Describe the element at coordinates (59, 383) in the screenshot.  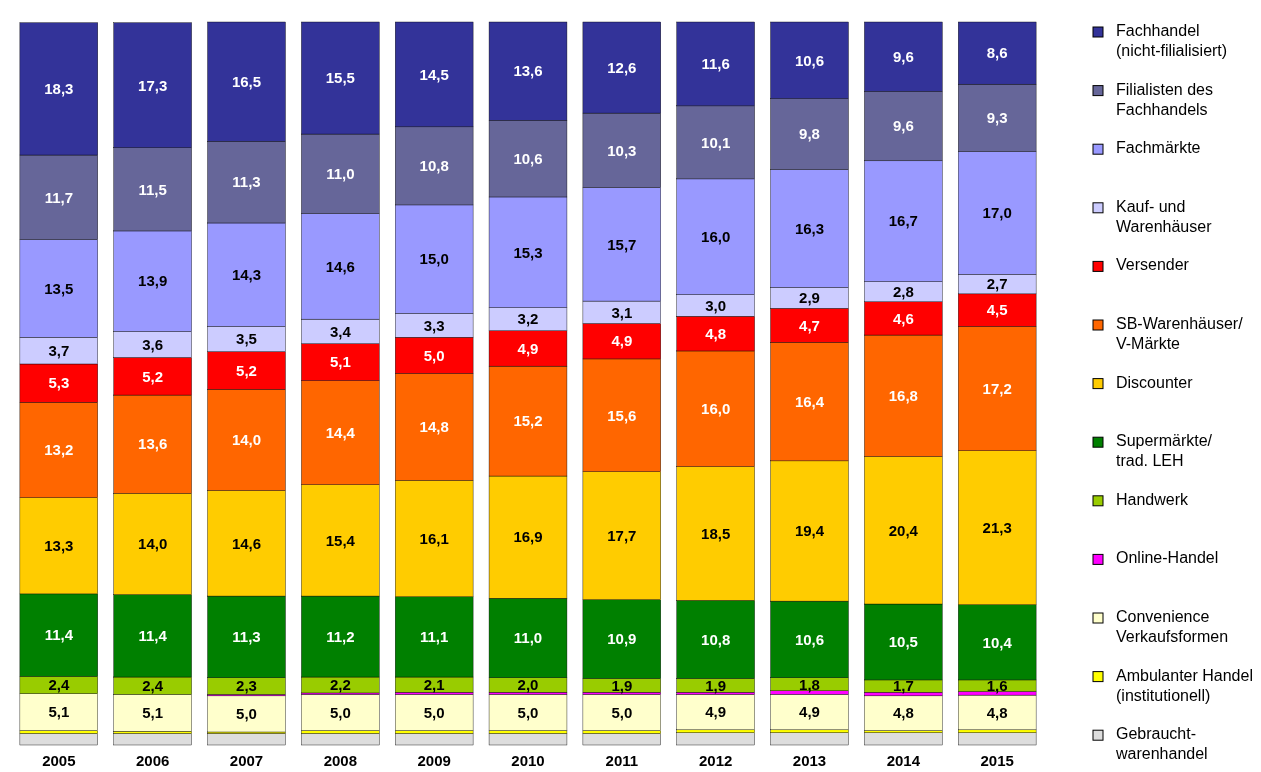
I see `data-label: 5,3` at that location.